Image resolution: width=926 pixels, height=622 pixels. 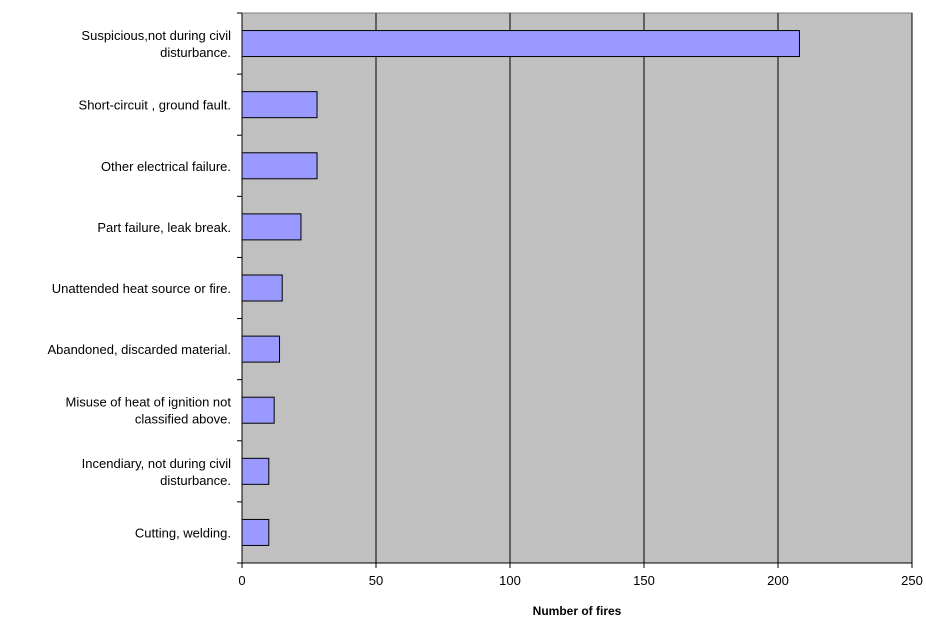 I want to click on x-axis-title: Number of fires, so click(x=577, y=611).